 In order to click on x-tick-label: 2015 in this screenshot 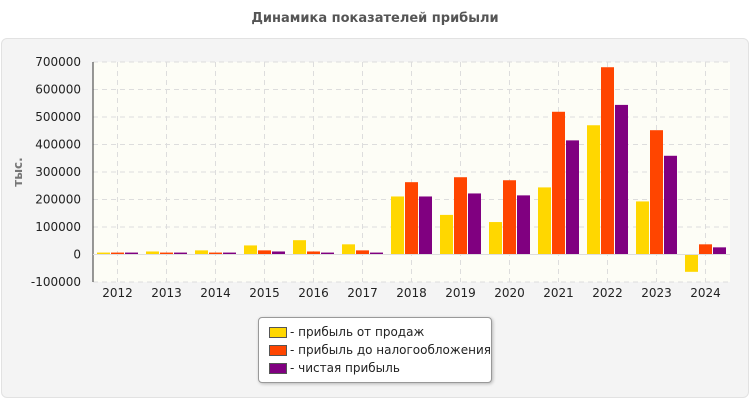, I will do `click(264, 293)`.